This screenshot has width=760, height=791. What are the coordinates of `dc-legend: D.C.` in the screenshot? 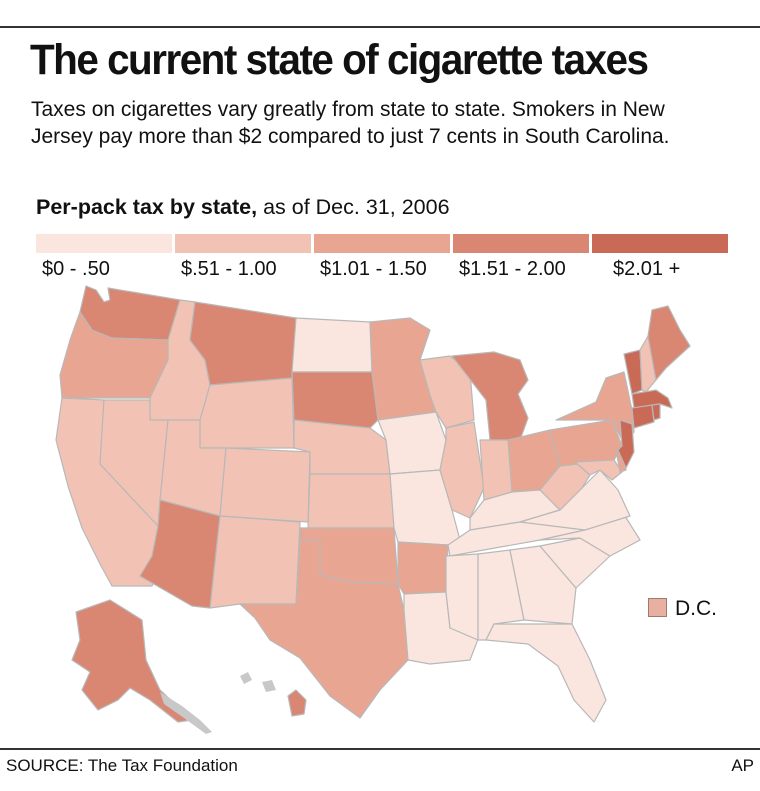 It's located at (682, 609).